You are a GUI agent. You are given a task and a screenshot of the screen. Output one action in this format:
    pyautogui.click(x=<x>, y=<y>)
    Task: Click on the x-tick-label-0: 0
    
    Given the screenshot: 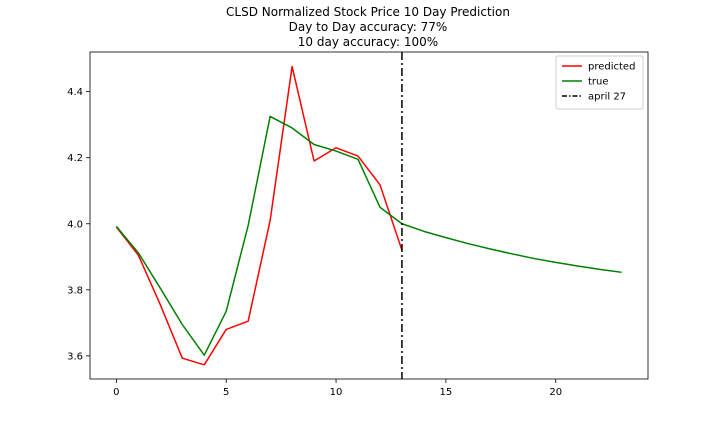 What is the action you would take?
    pyautogui.click(x=116, y=392)
    